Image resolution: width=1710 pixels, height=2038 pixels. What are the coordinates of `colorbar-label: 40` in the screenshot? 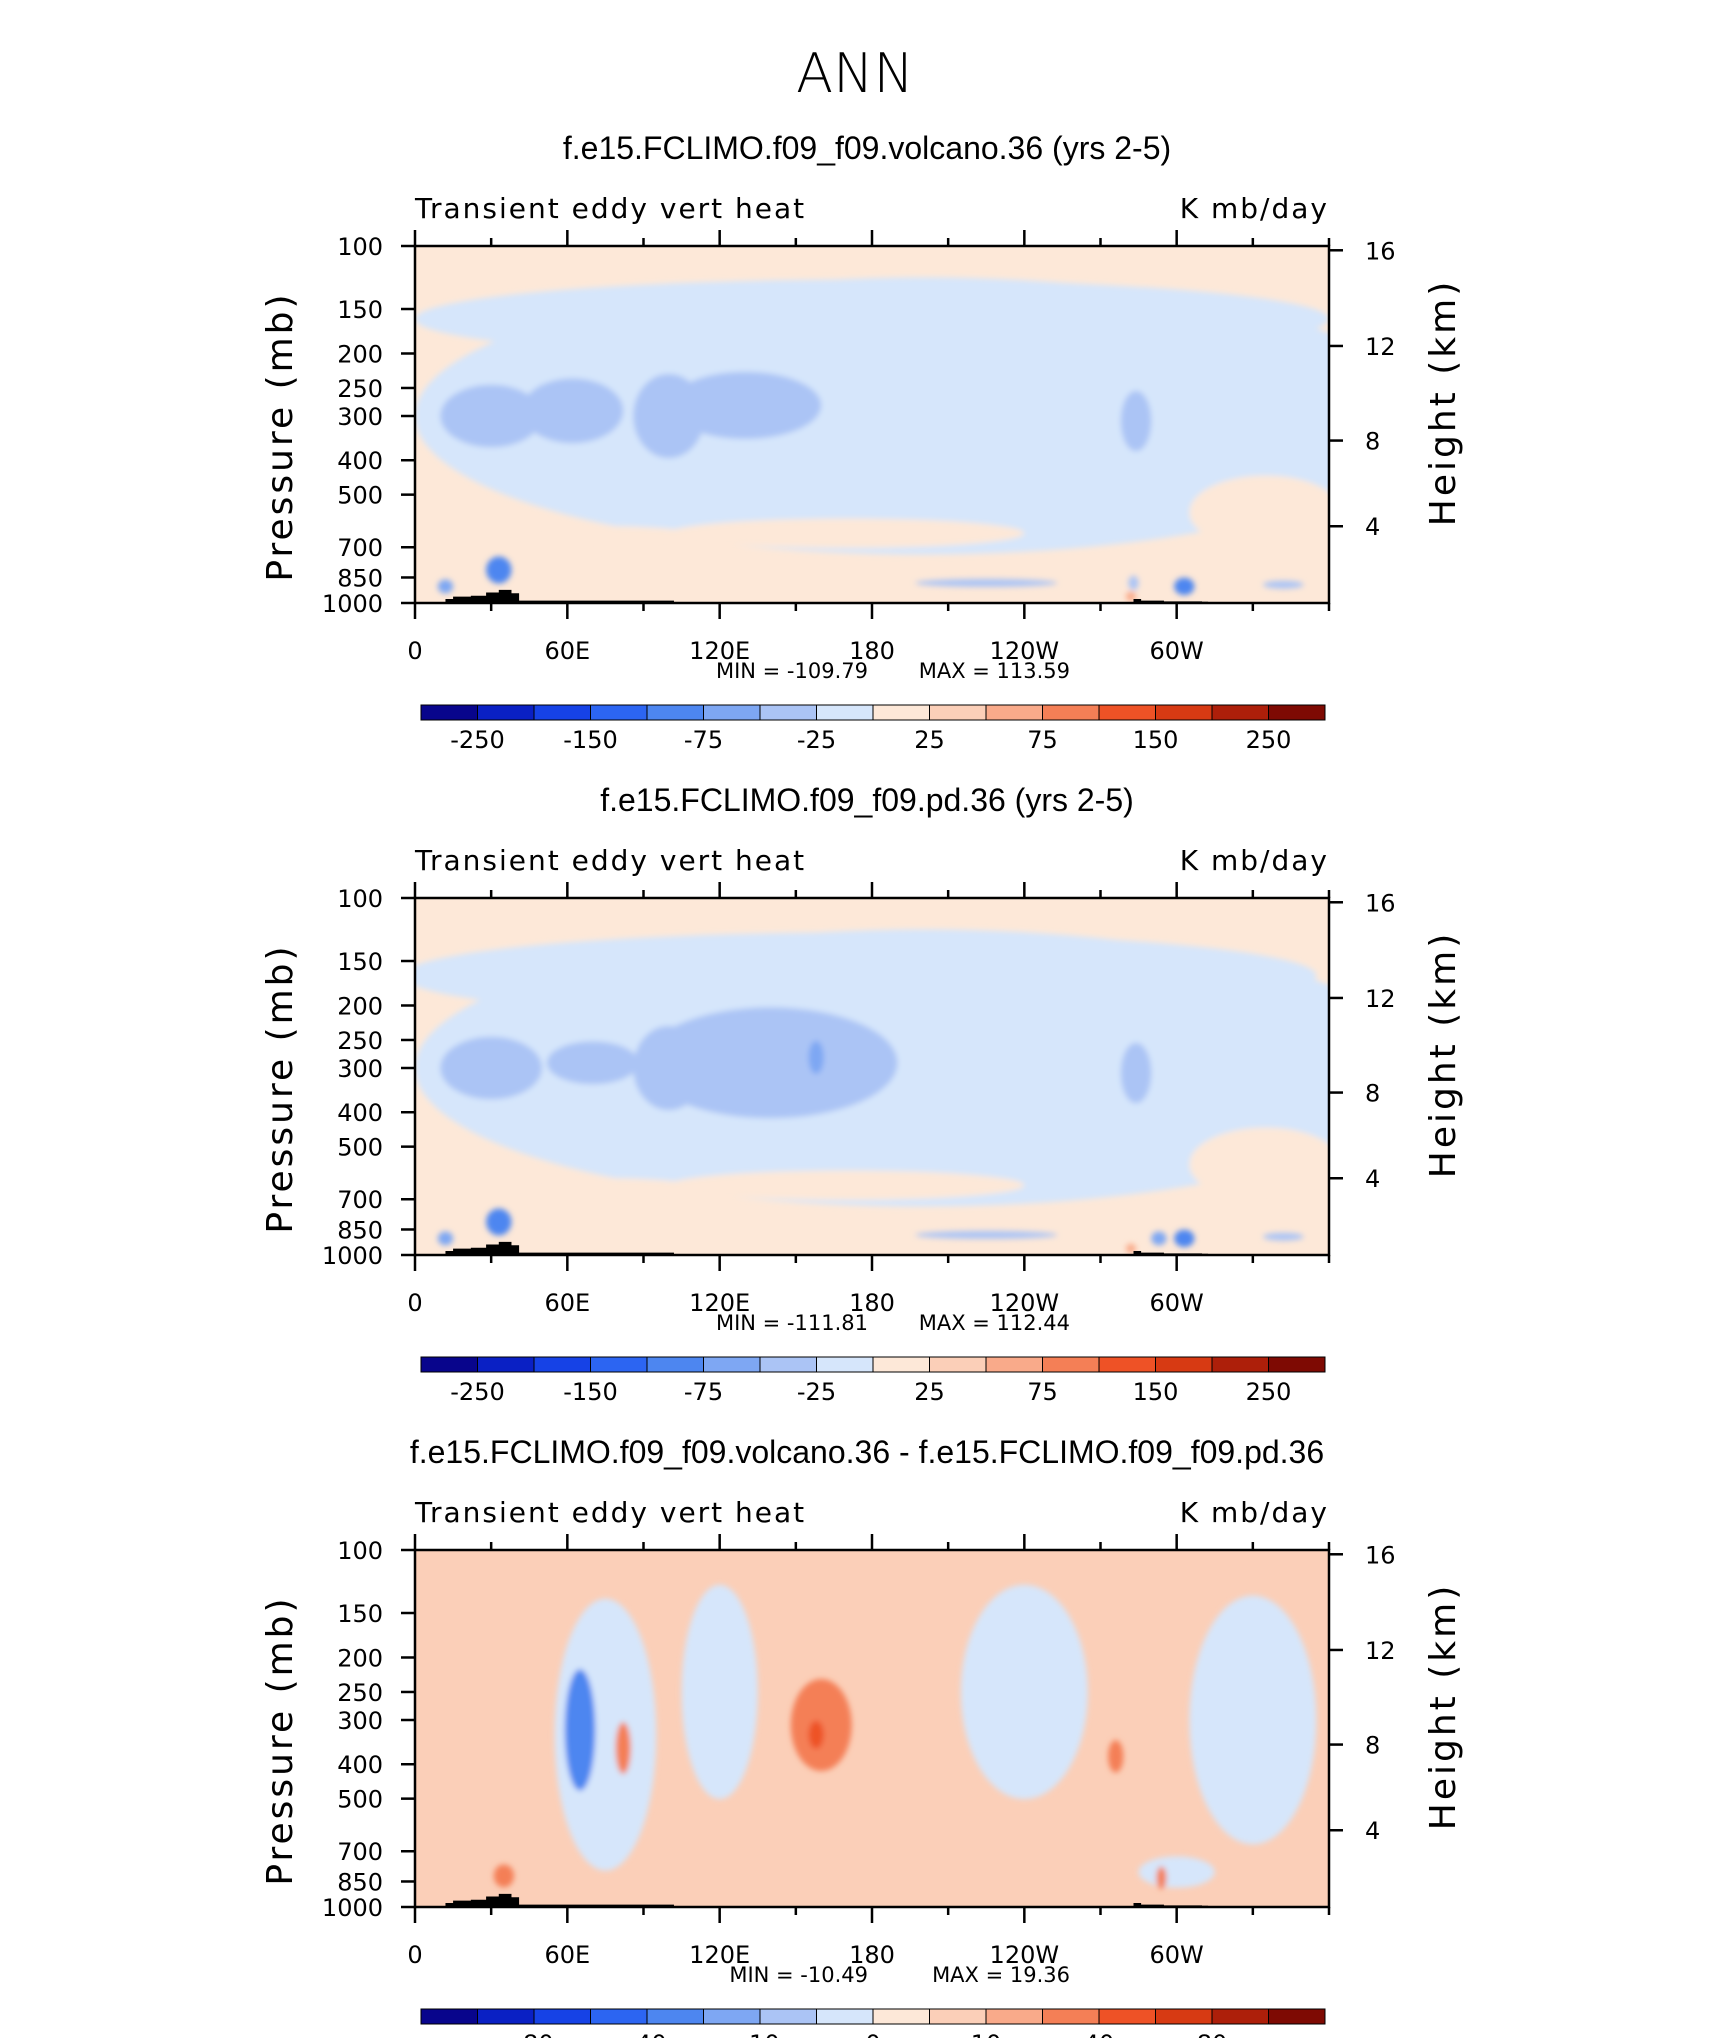 It's located at (1099, 2034).